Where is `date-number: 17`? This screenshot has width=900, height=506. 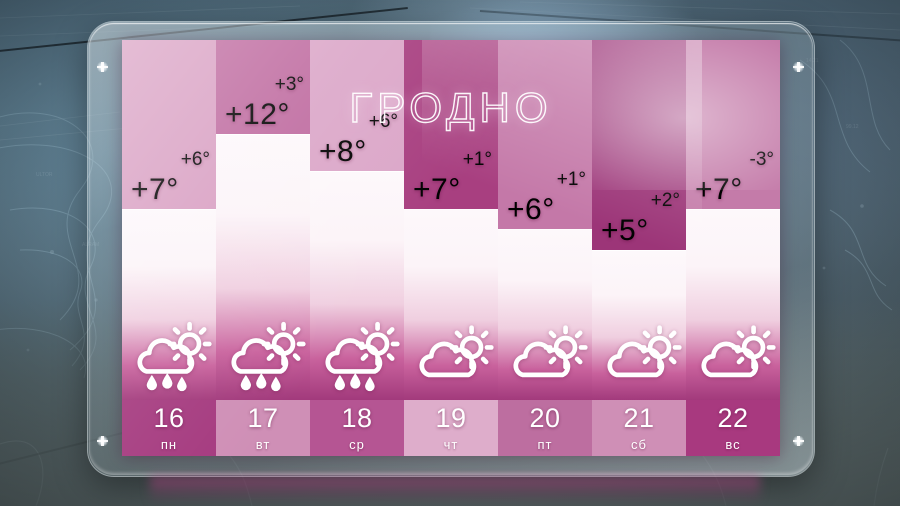 date-number: 17 is located at coordinates (263, 418).